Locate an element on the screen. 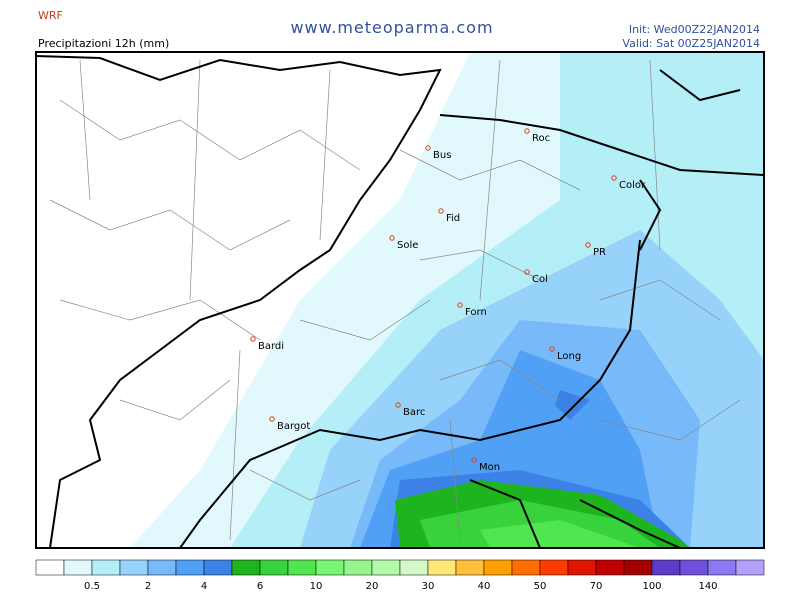  init: Init: Wed00Z22JAN2014 is located at coordinates (694, 29).